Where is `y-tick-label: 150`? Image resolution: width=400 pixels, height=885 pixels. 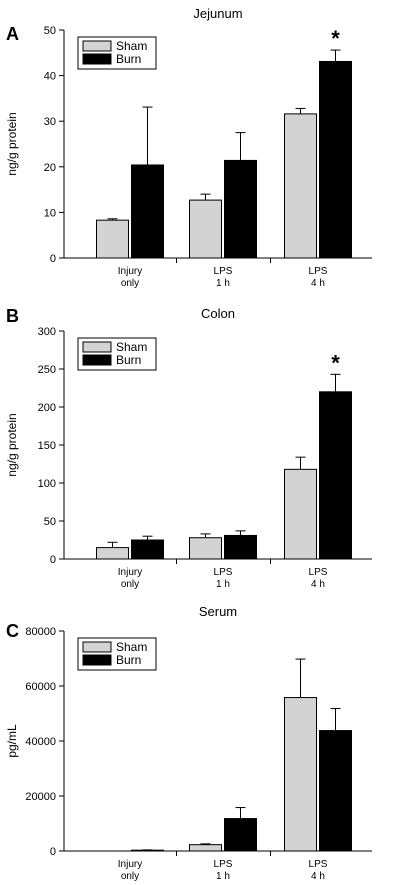 y-tick-label: 150 is located at coordinates (47, 446).